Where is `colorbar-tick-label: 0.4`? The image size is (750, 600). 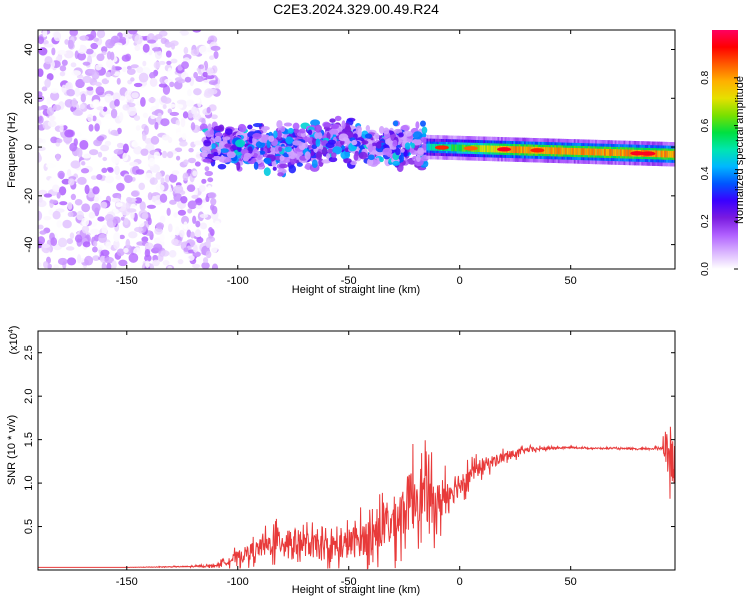
colorbar-tick-label: 0.4 is located at coordinates (705, 173).